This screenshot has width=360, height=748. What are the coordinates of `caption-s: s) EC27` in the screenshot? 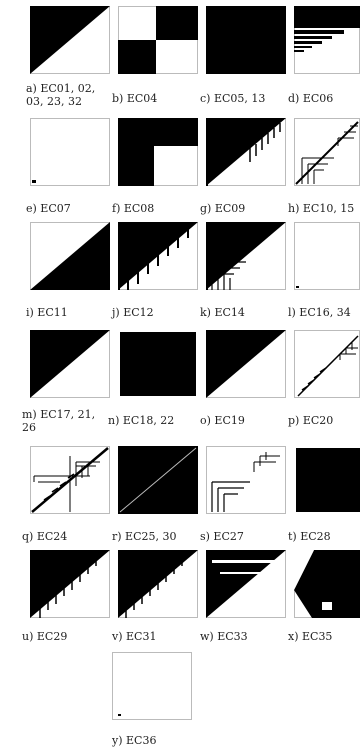 It's located at (222, 536).